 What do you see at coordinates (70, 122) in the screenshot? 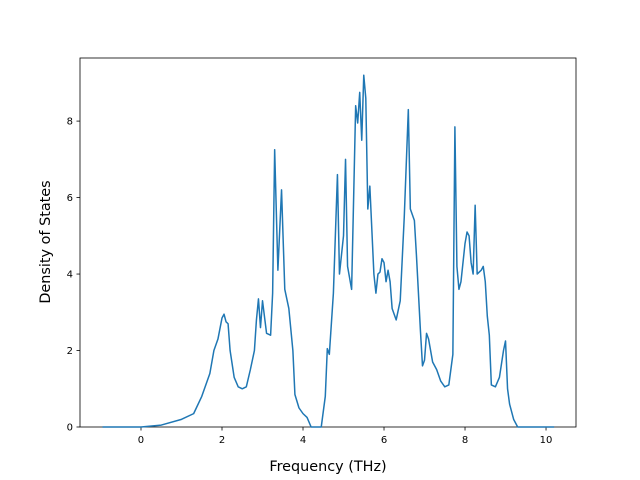
I see `y-tick-label: 8` at bounding box center [70, 122].